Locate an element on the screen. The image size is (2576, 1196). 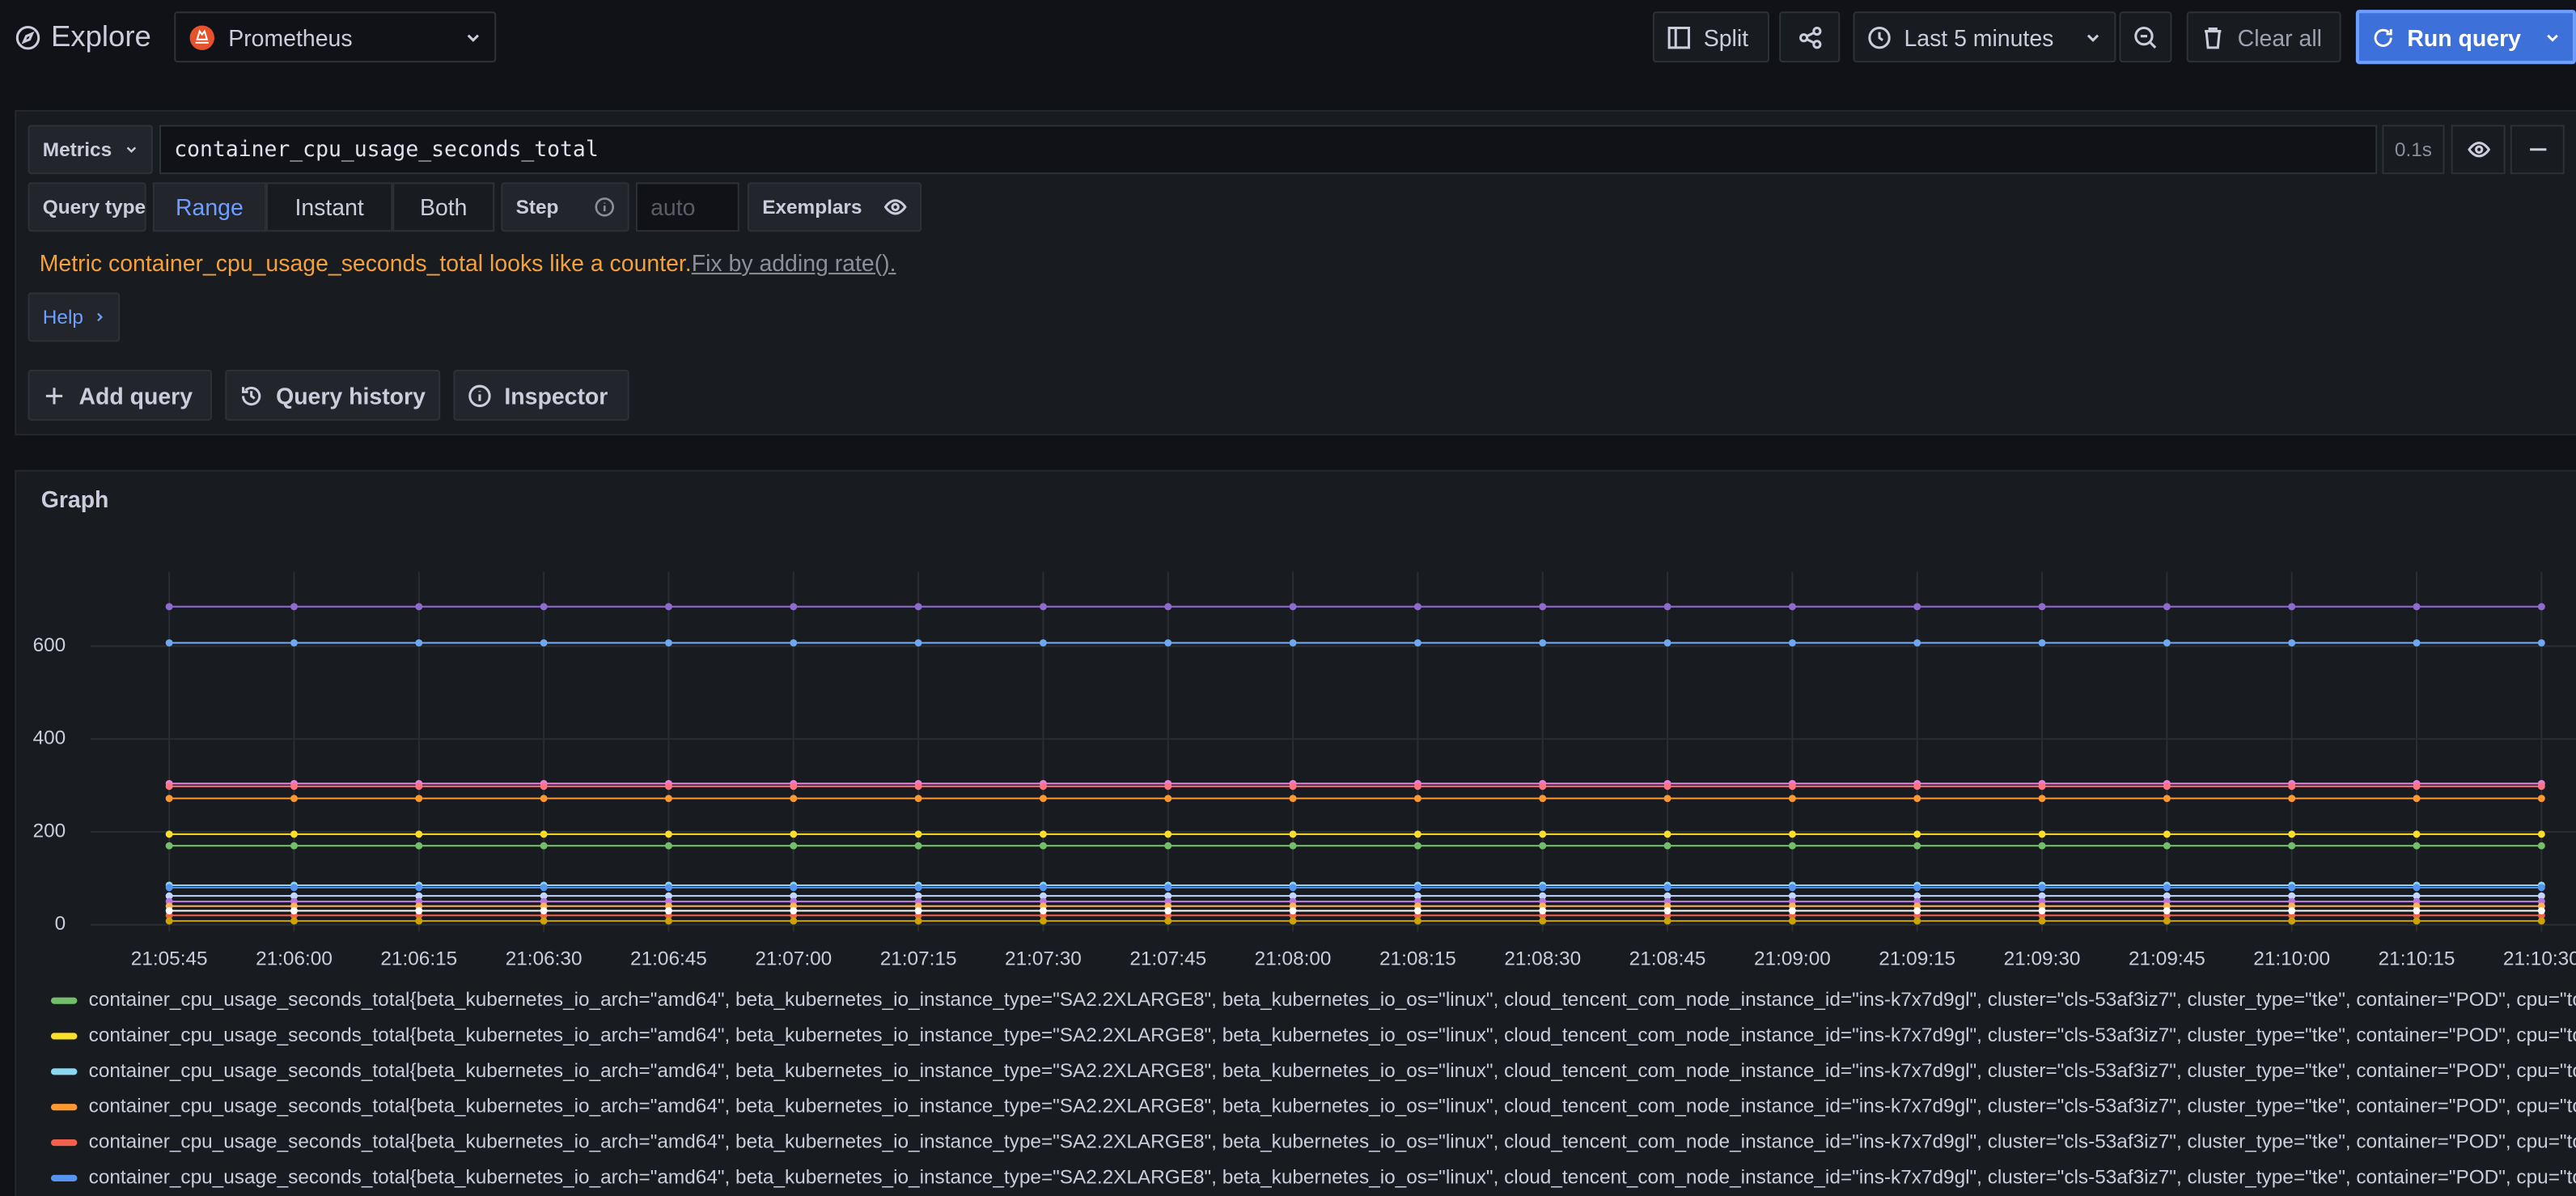
fix-link: Fix by adding rate(). is located at coordinates (793, 263).